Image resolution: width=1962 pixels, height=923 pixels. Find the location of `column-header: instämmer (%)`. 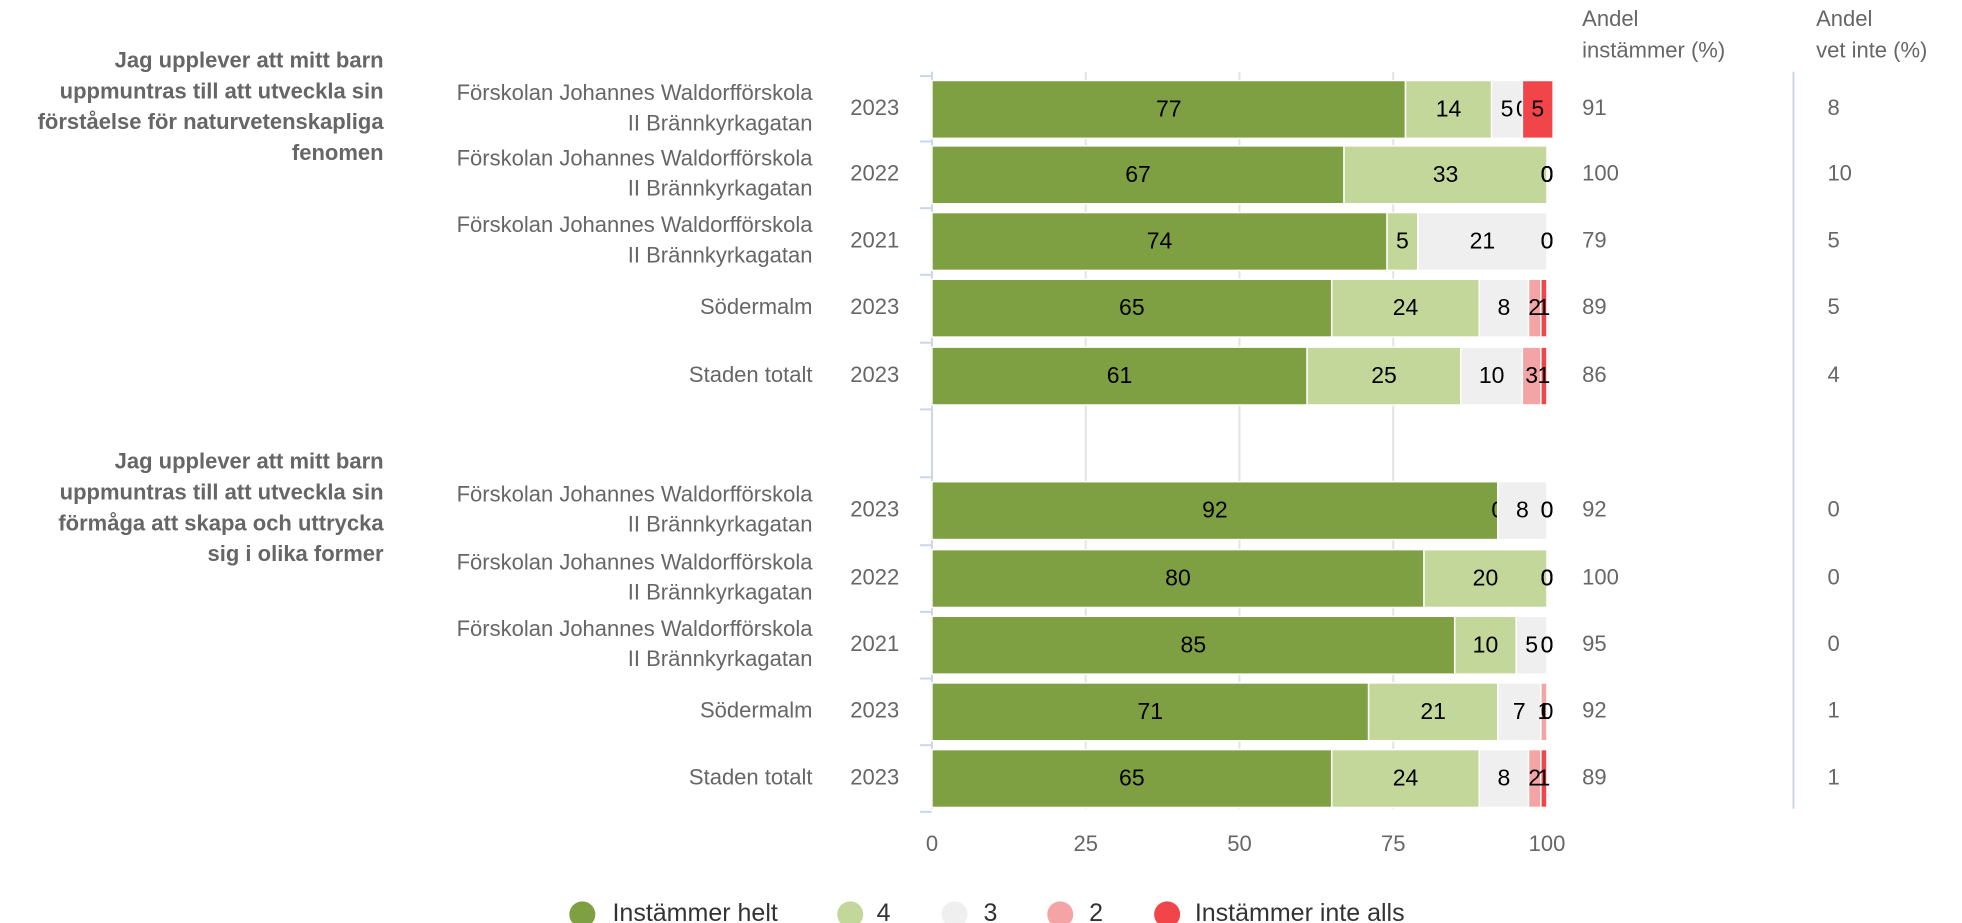

column-header: instämmer (%) is located at coordinates (1653, 49).